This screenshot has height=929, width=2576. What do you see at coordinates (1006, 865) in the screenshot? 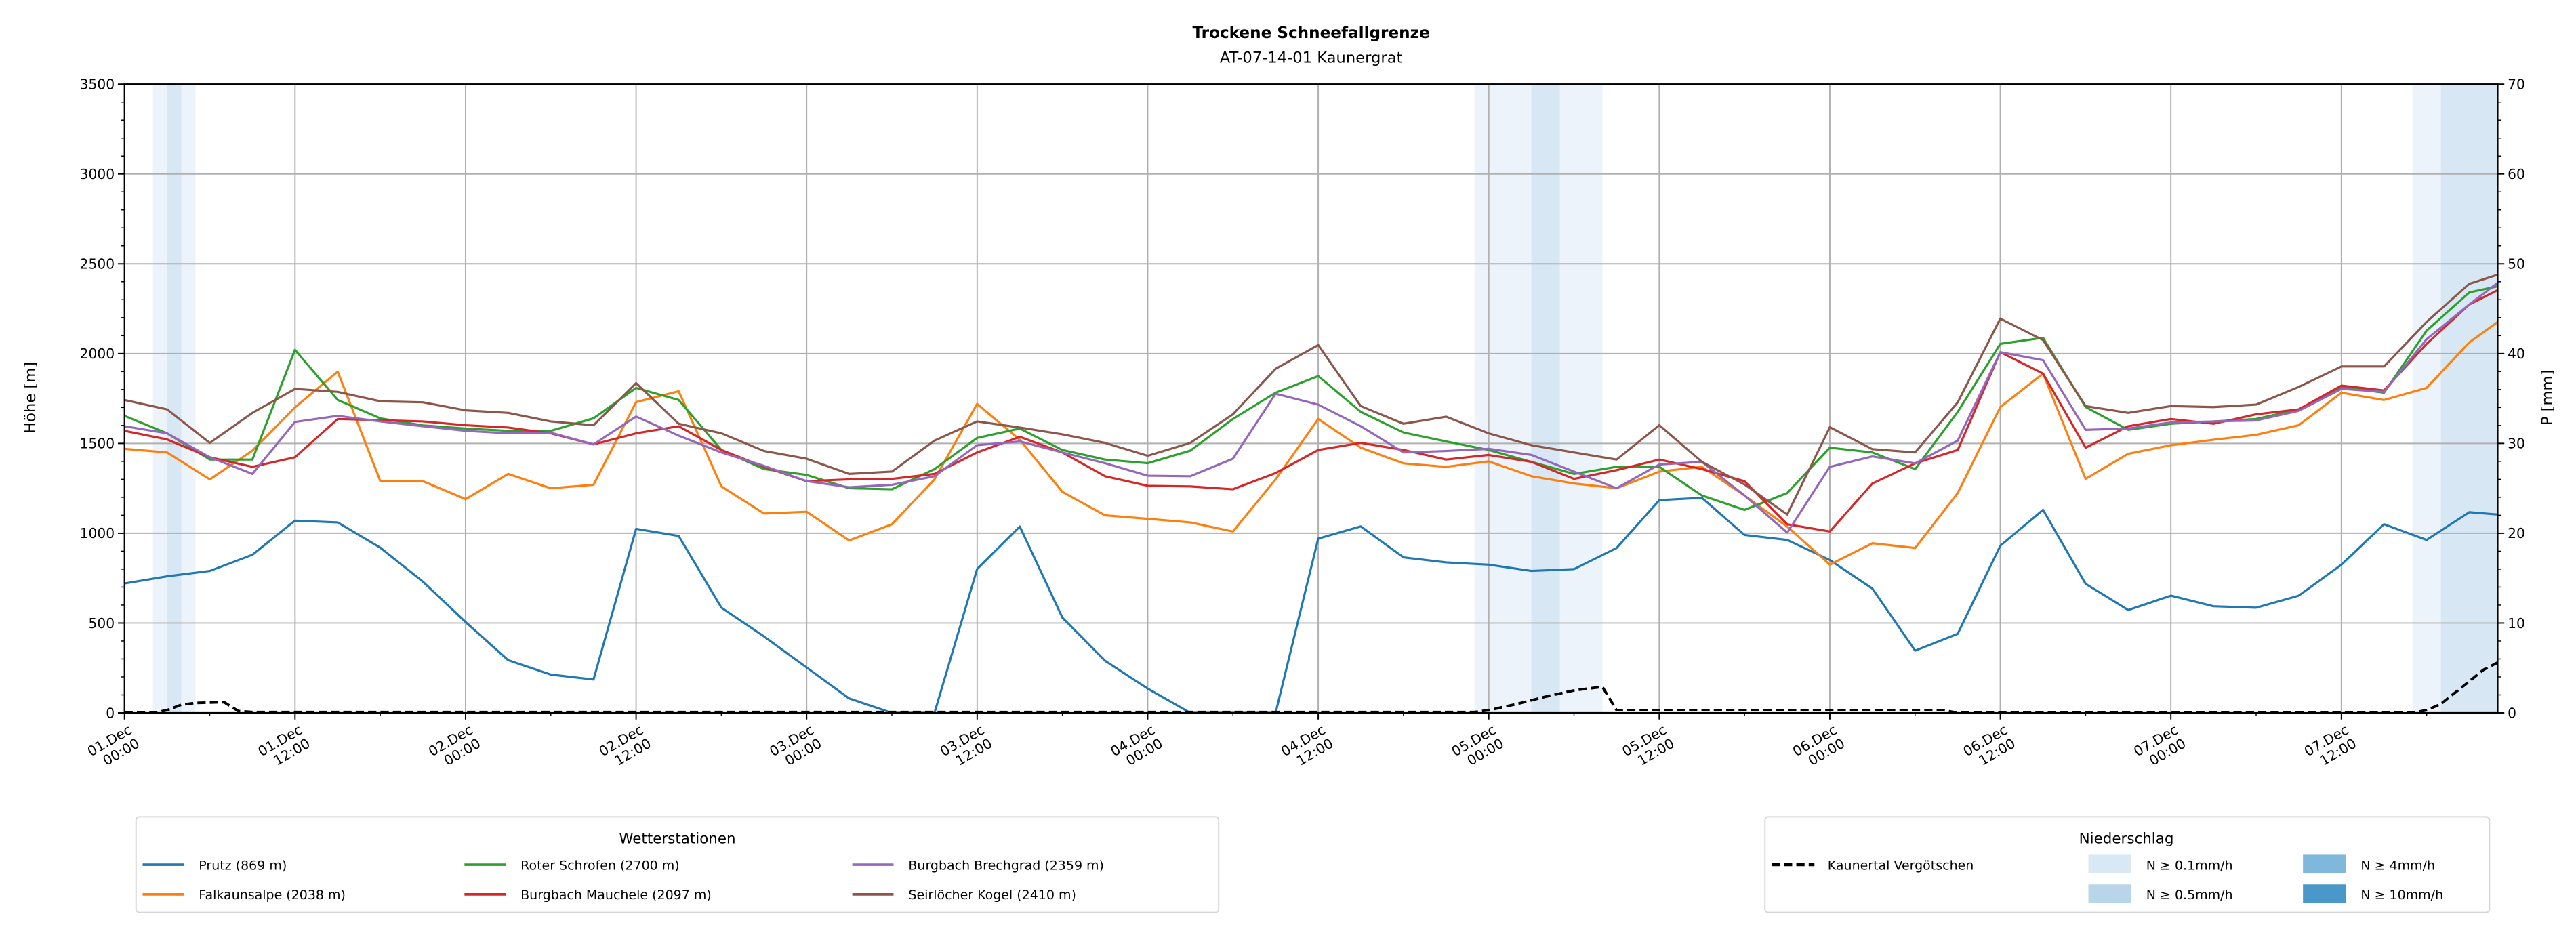
I see `legend-label-4: Burgbach Brechgrad (2359 m)` at bounding box center [1006, 865].